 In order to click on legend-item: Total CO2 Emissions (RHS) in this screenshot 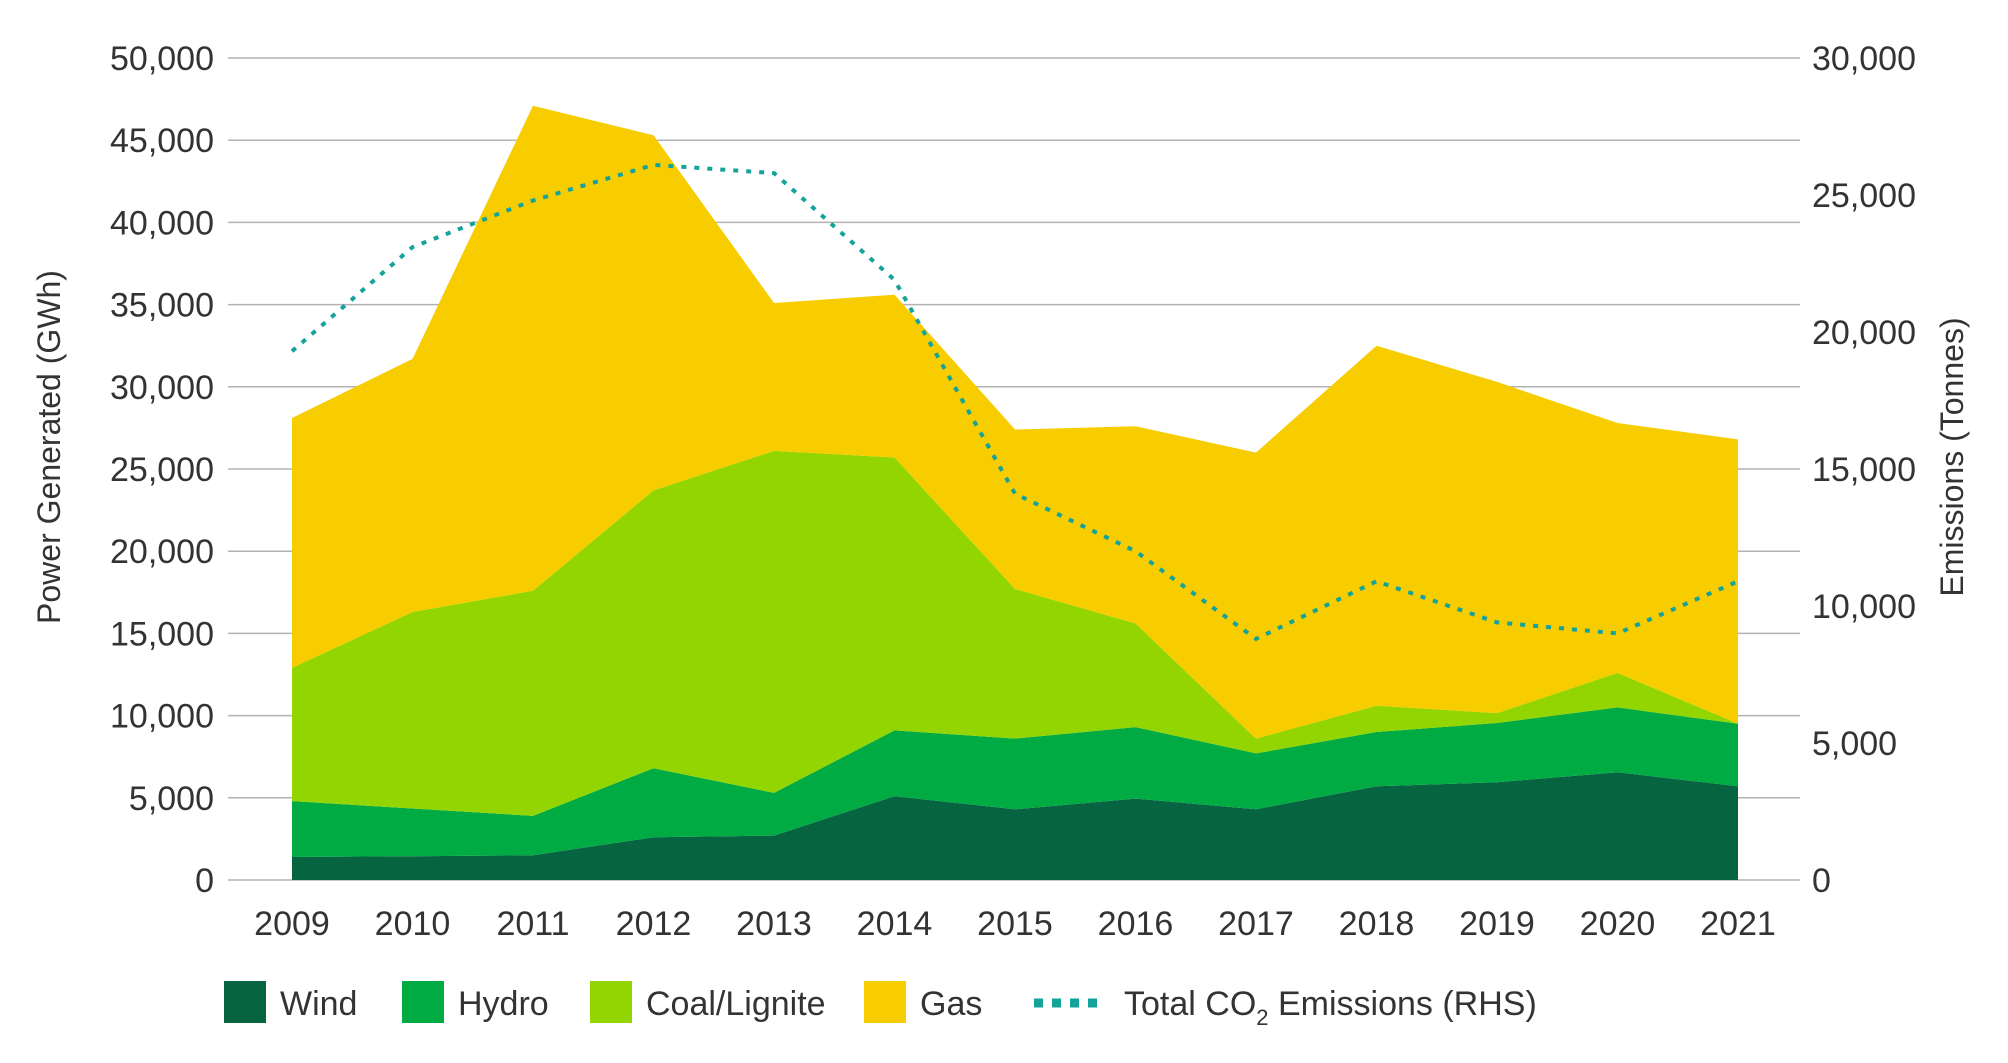, I will do `click(1285, 1007)`.